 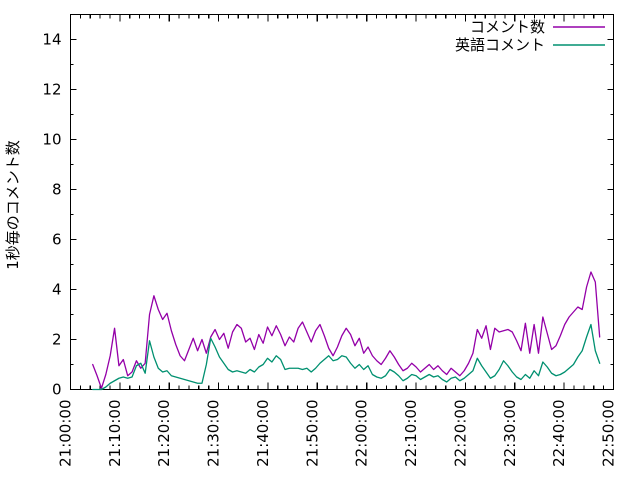 What do you see at coordinates (51, 40) in the screenshot?
I see `y-tick-label: 14` at bounding box center [51, 40].